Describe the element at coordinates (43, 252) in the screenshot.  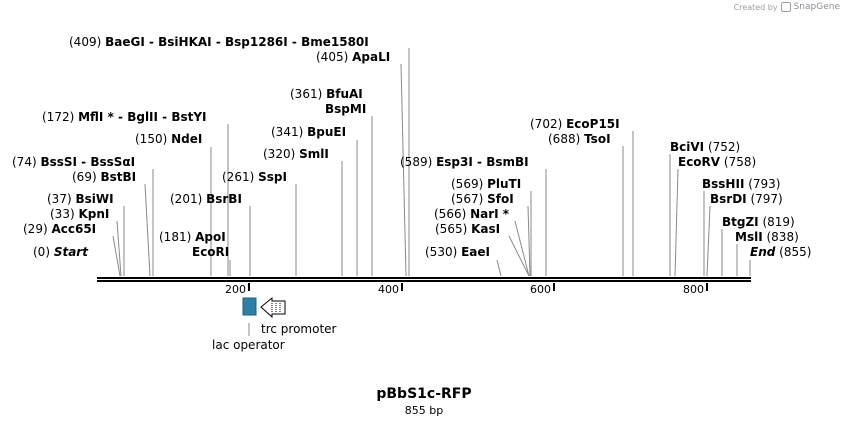
I see `site-position: (0)` at that location.